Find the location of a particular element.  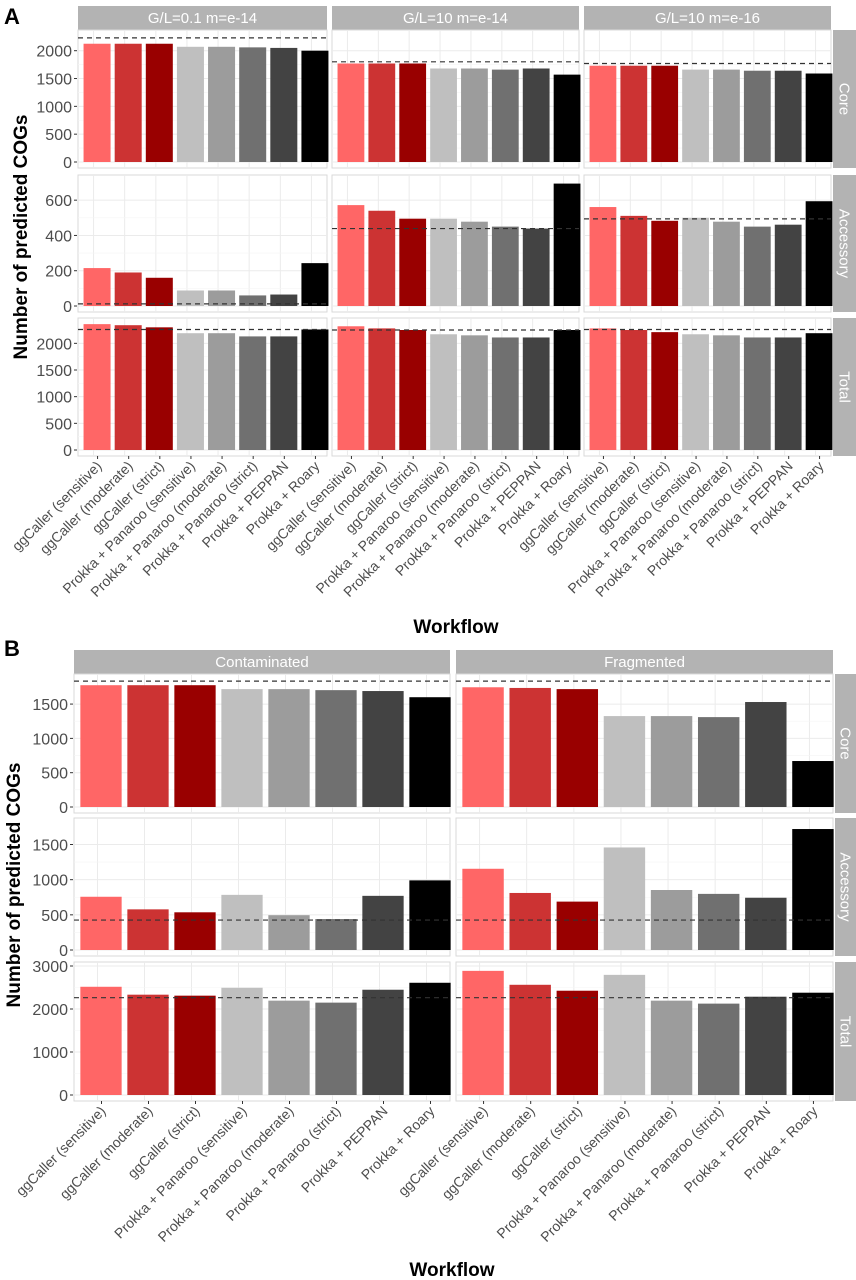

y-tick-label: 2000 is located at coordinates (54, 344).